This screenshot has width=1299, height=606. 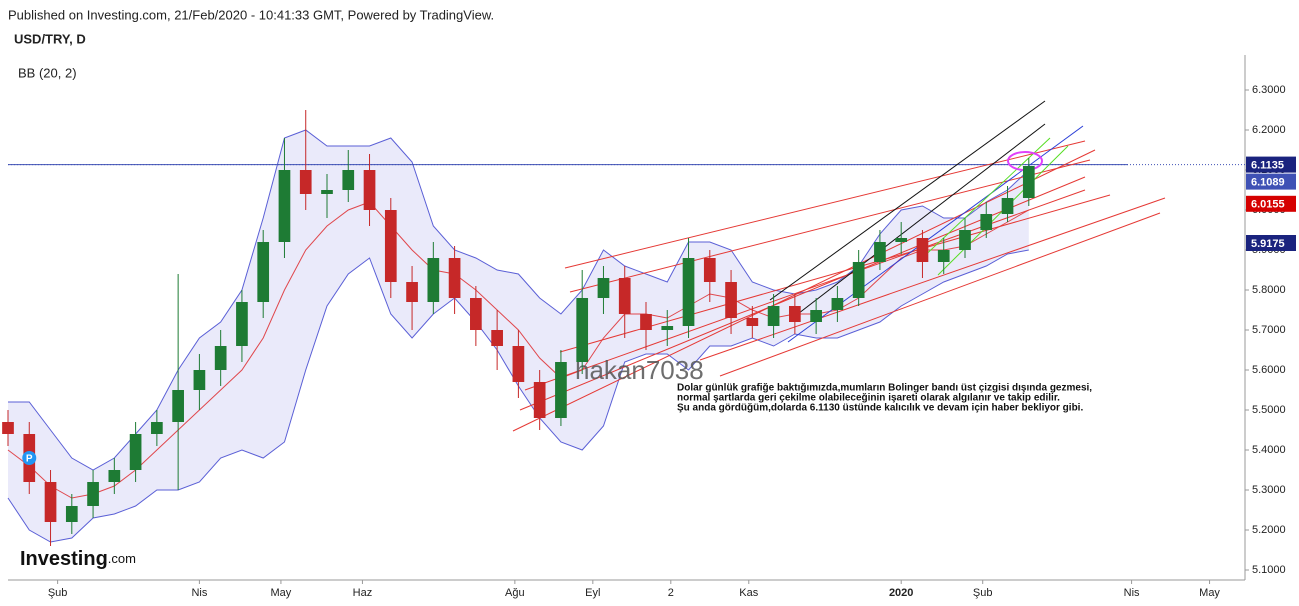 What do you see at coordinates (1269, 290) in the screenshot?
I see `y-tick-label: 5.8000` at bounding box center [1269, 290].